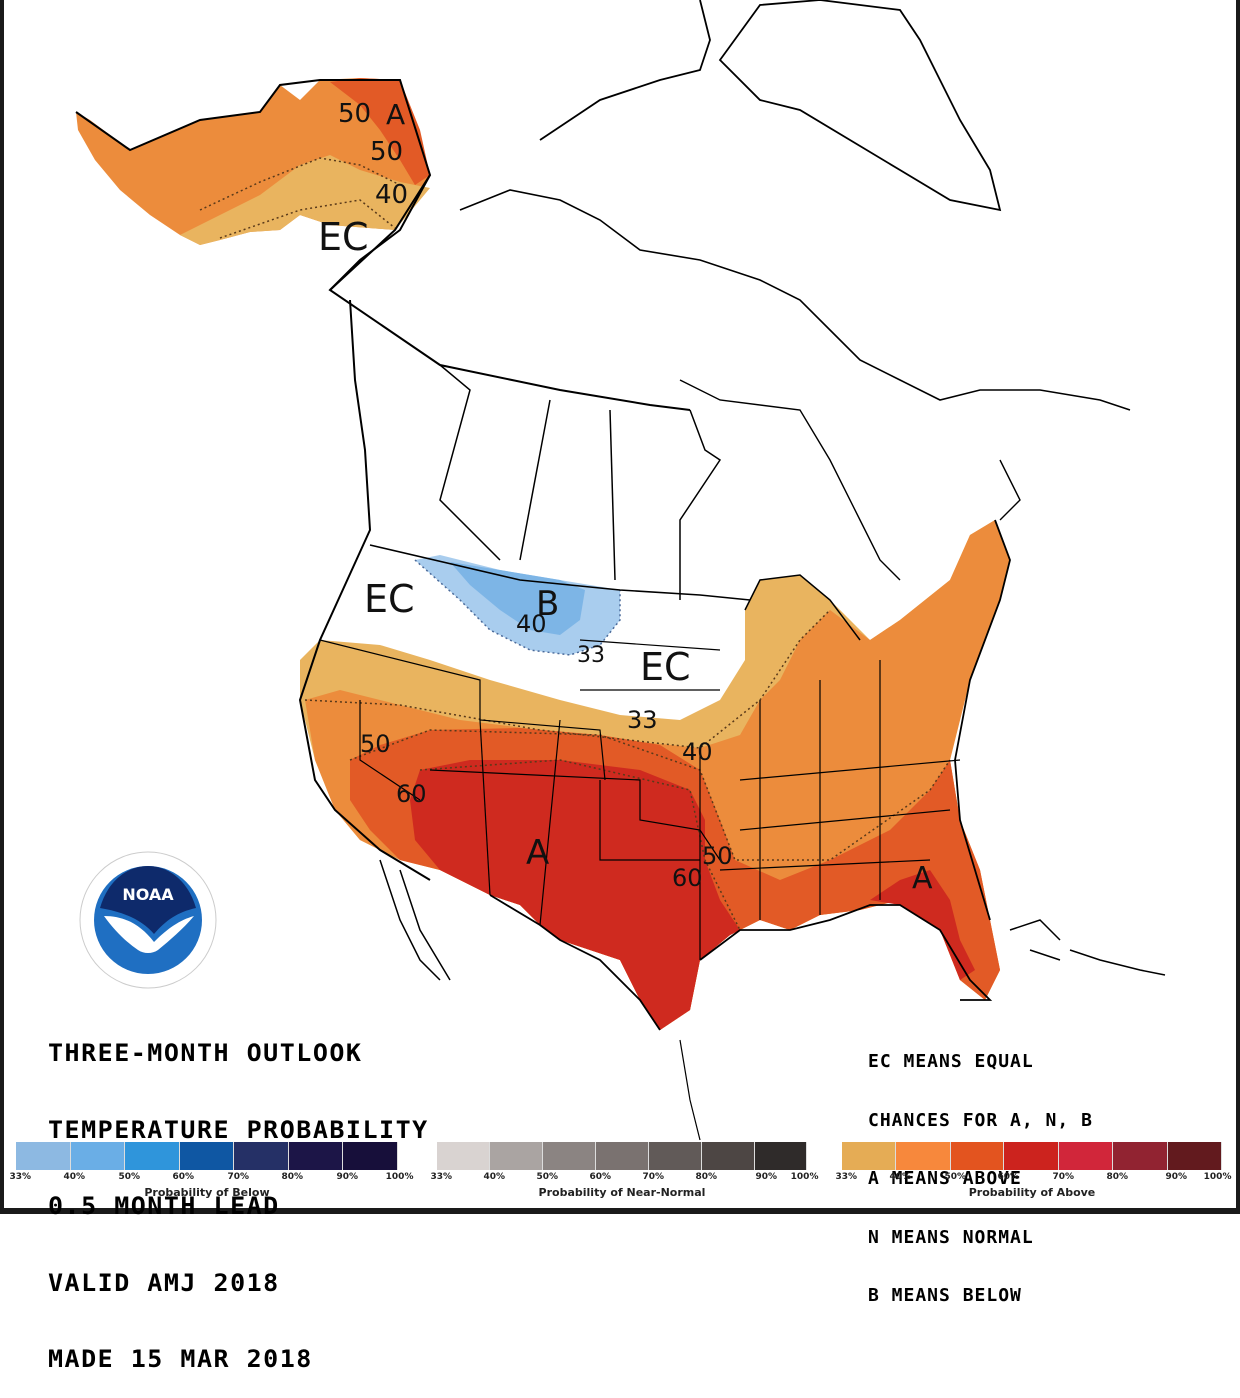 This screenshot has height=1398, width=1240. Describe the element at coordinates (625, 1177) in the screenshot. I see `legend-near-normal-ticks: 33% 40% 50% 60% 70% 80% 90% 100%` at that location.